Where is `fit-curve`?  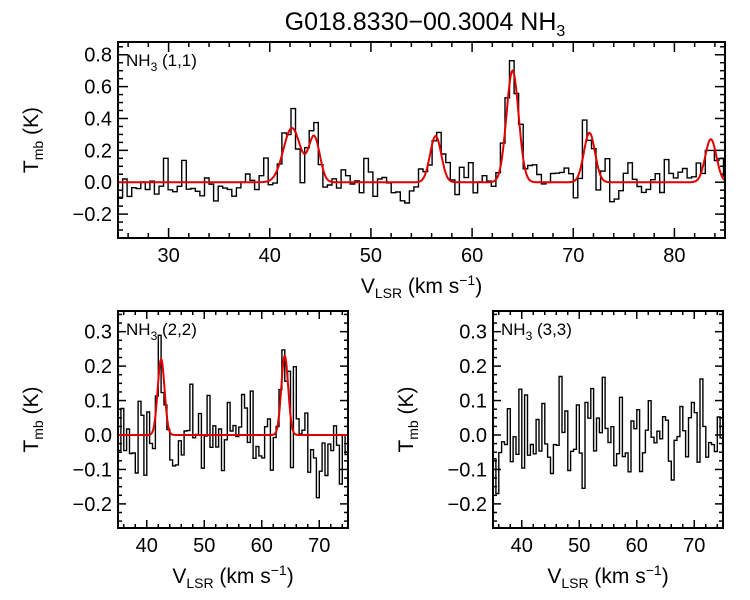 fit-curve is located at coordinates (233, 395).